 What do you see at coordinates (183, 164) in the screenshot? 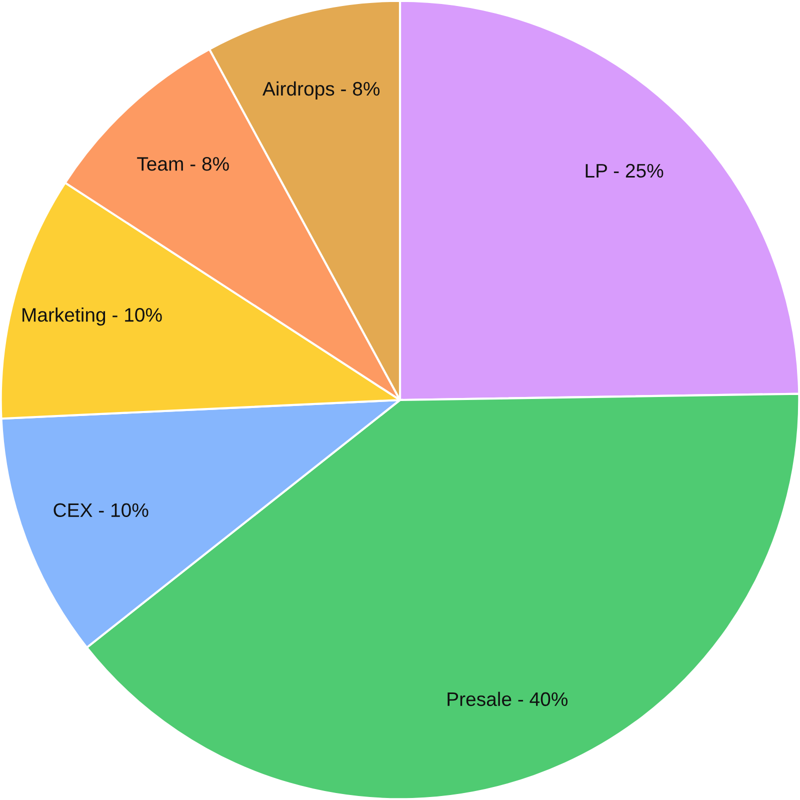
I see `slice-label: Team - 8%` at bounding box center [183, 164].